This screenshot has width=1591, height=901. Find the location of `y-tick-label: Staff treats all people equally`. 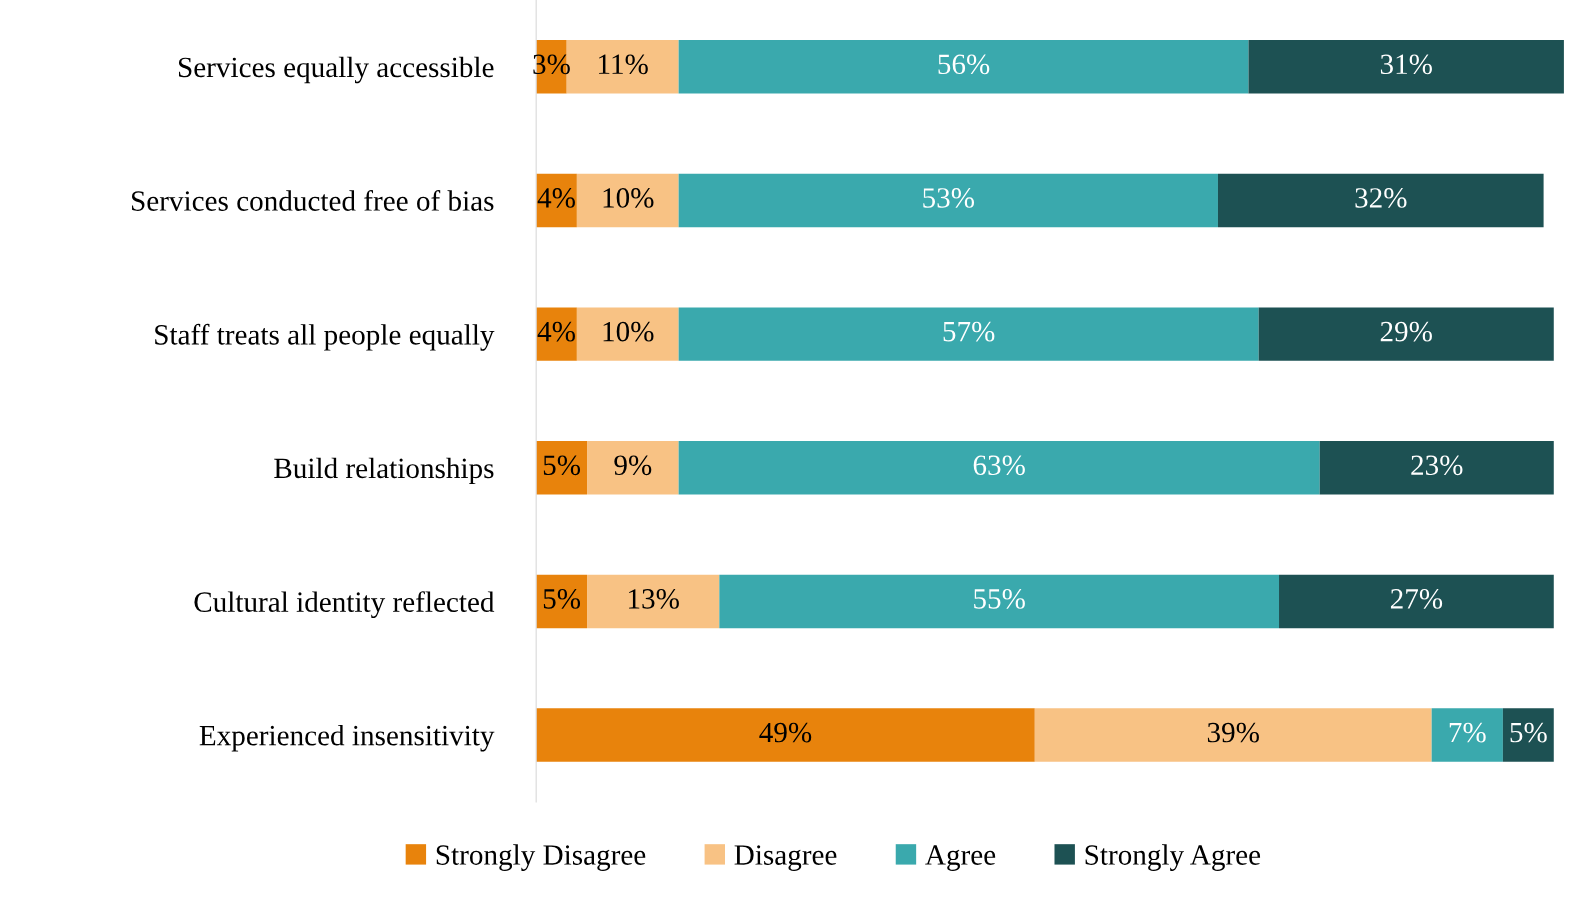

y-tick-label: Staff treats all people equally is located at coordinates (325, 337).